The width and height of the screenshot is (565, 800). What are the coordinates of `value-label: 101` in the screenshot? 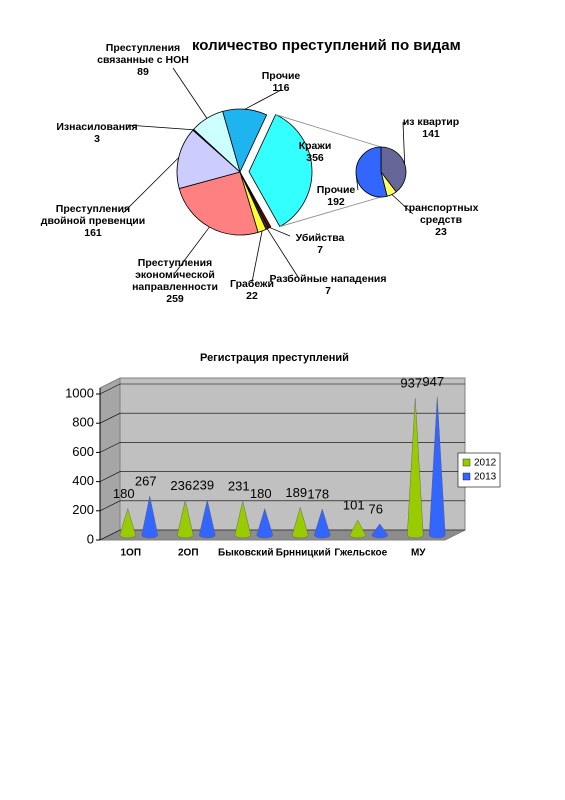 It's located at (354, 505).